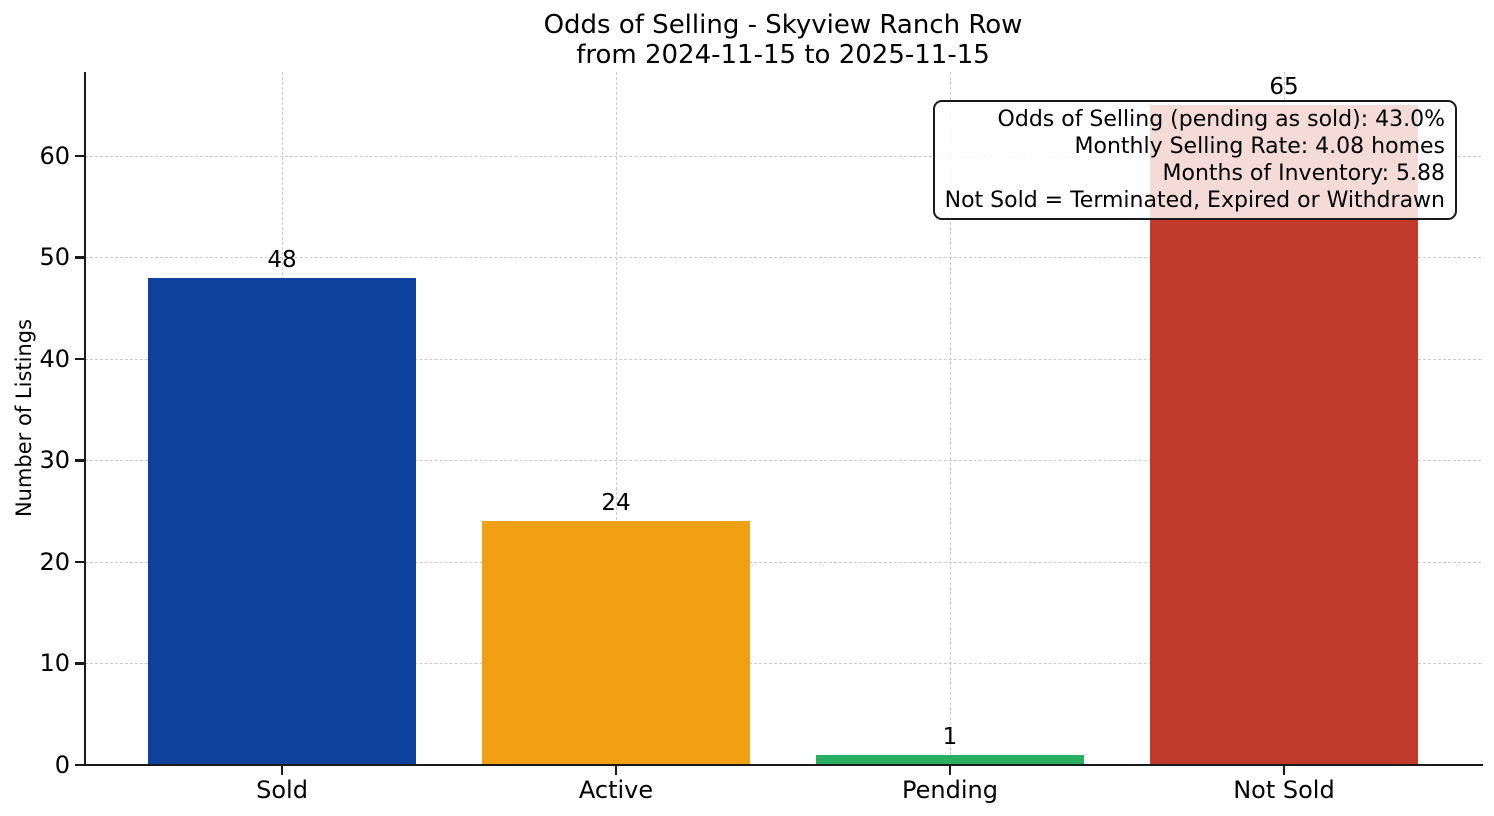 The image size is (1494, 816). Describe the element at coordinates (54, 358) in the screenshot. I see `y-tick-label: 40` at that location.